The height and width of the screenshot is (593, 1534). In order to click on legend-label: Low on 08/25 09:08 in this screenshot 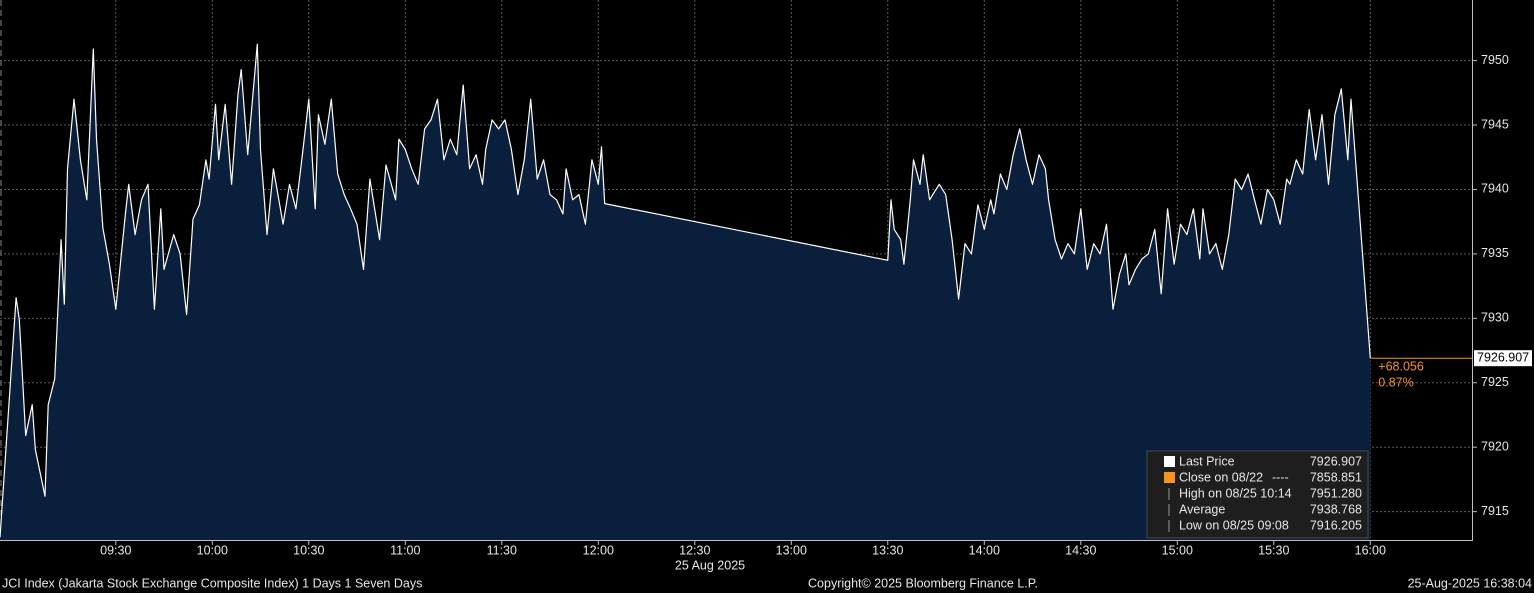, I will do `click(1234, 525)`.